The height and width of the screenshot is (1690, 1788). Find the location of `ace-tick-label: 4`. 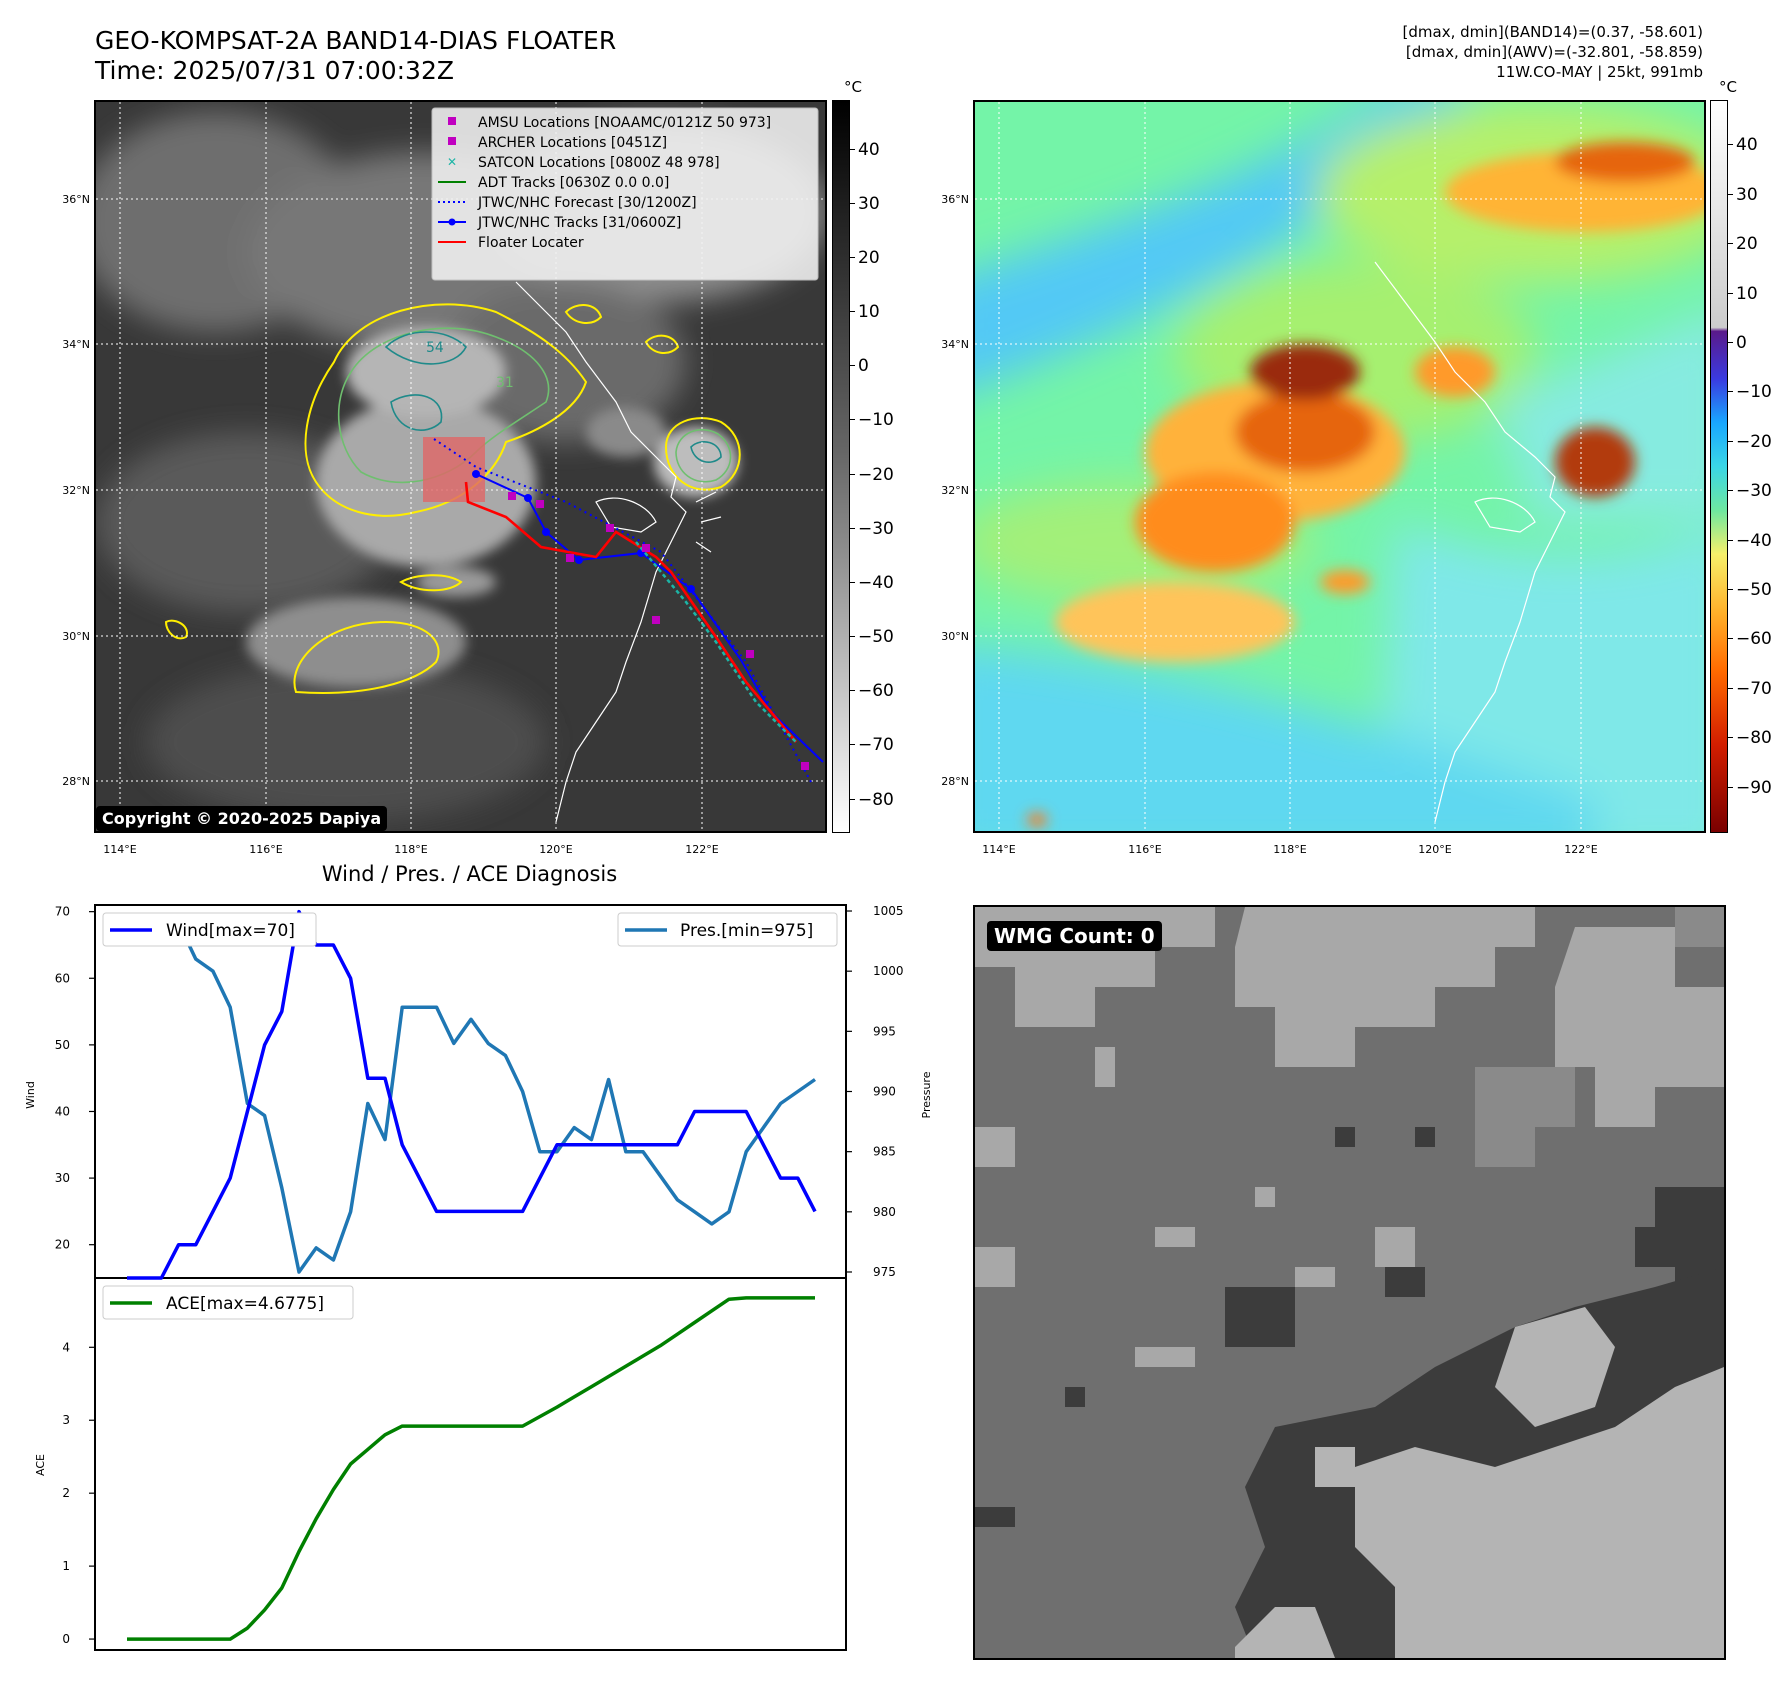

ace-tick-label: 4 is located at coordinates (66, 1347).